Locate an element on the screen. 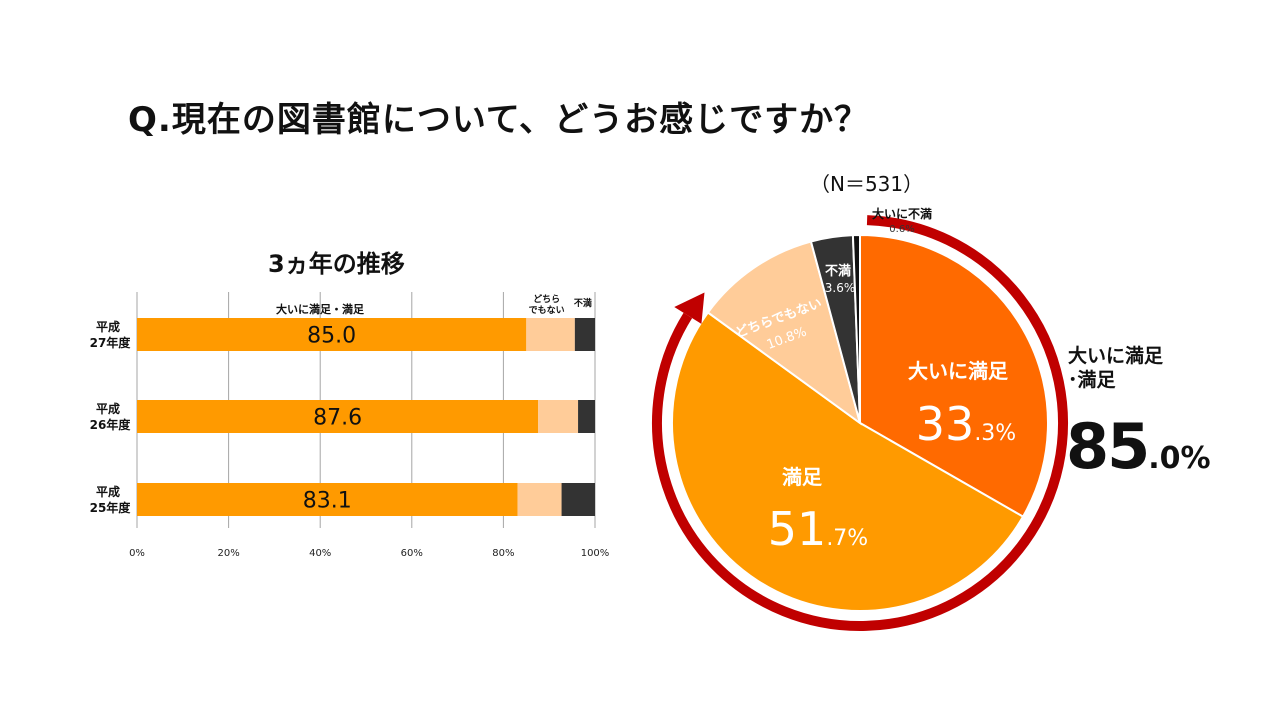  x-tick-label: 0% is located at coordinates (137, 553).